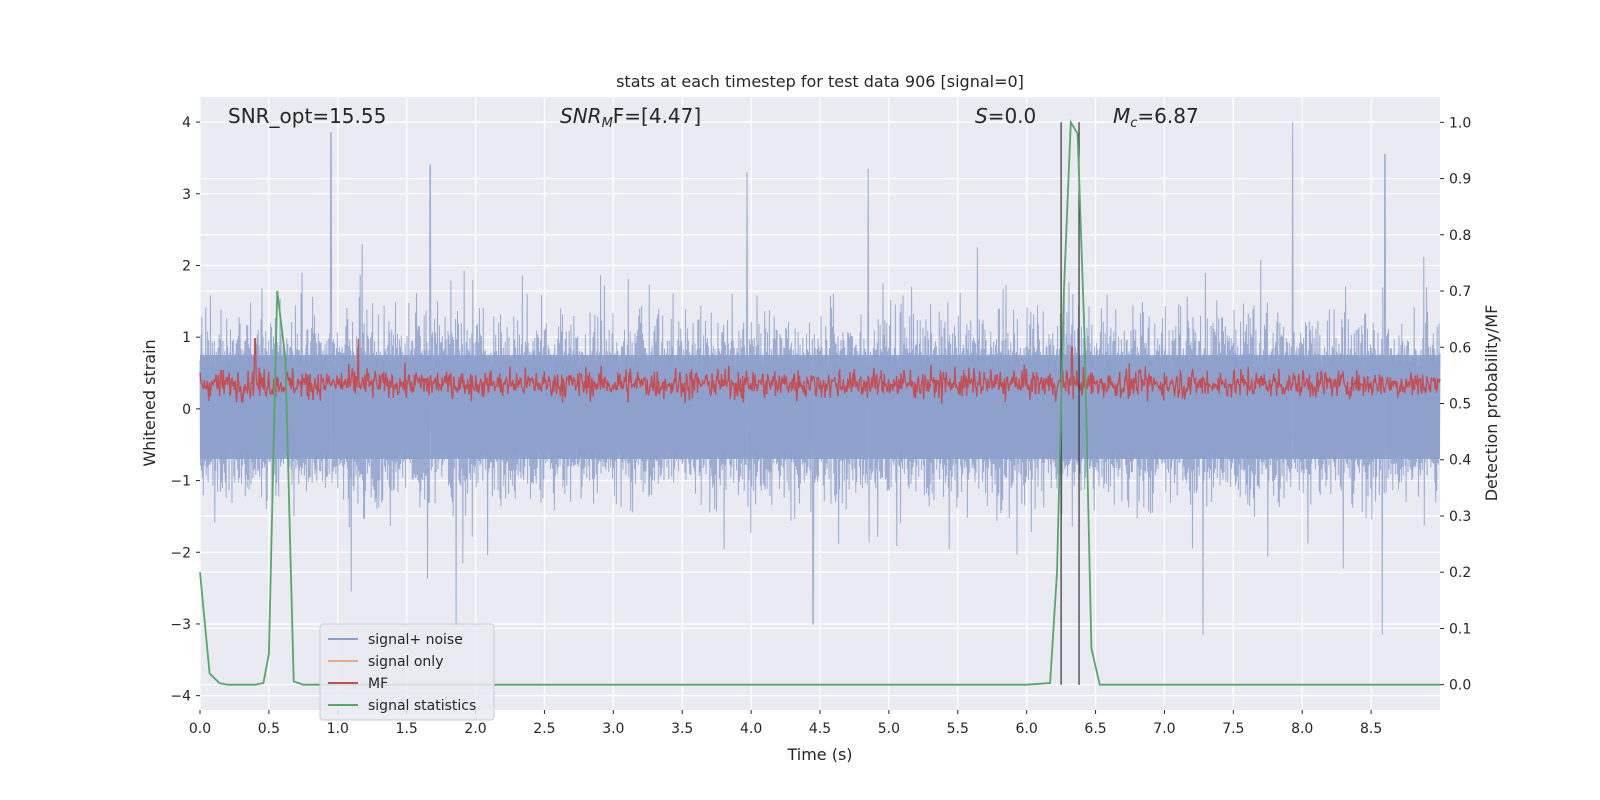 The width and height of the screenshot is (1600, 800). I want to click on y2-axis-label: Detection probability/MF, so click(1491, 403).